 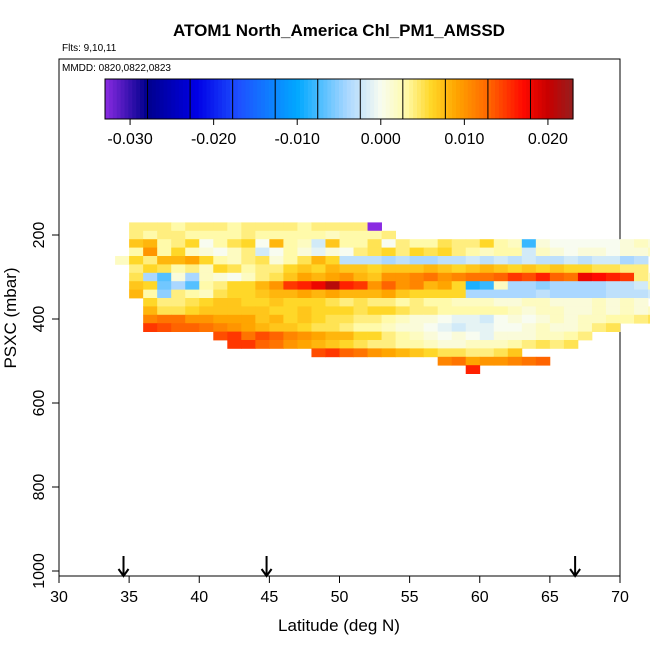 What do you see at coordinates (39, 487) in the screenshot?
I see `y-tick-label: 800` at bounding box center [39, 487].